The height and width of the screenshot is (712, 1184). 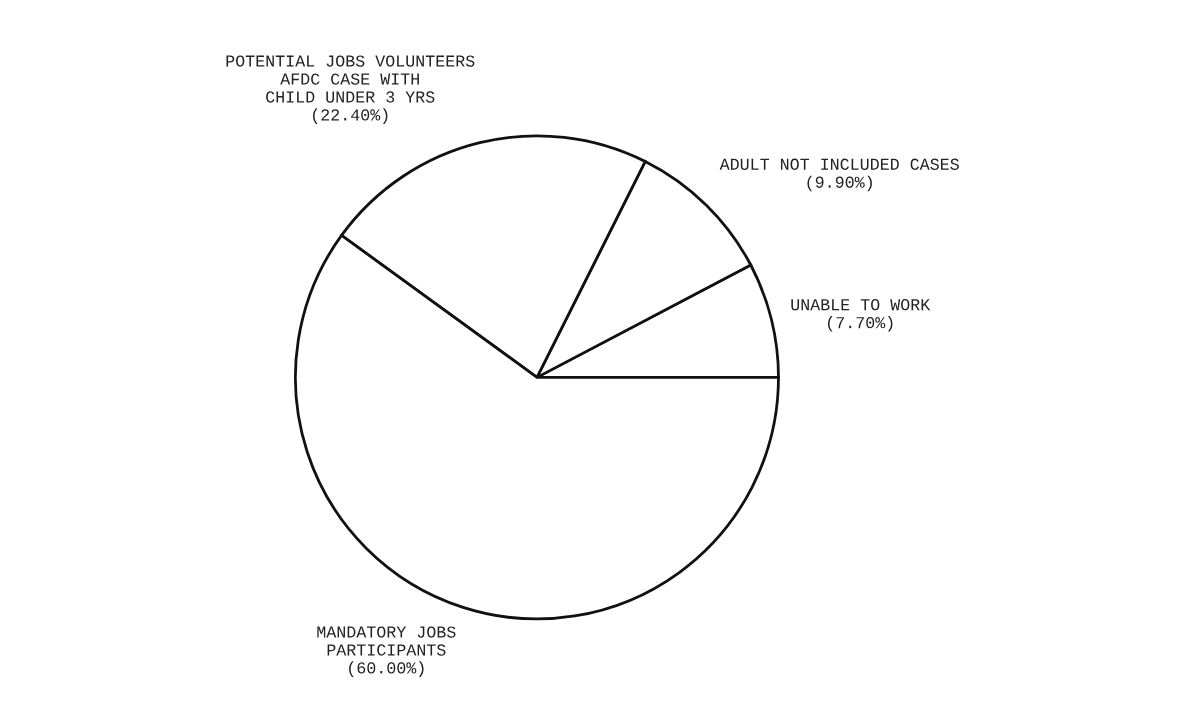 I want to click on slice-label: POTENTIAL JOBS VOLUNTEERS AFDC CASE WITH CHILD UNDER 3 YRS, so click(x=350, y=79).